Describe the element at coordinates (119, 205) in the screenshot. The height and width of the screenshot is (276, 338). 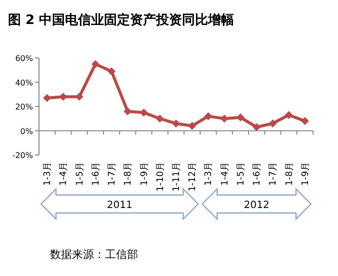
I see `text: 2011` at that location.